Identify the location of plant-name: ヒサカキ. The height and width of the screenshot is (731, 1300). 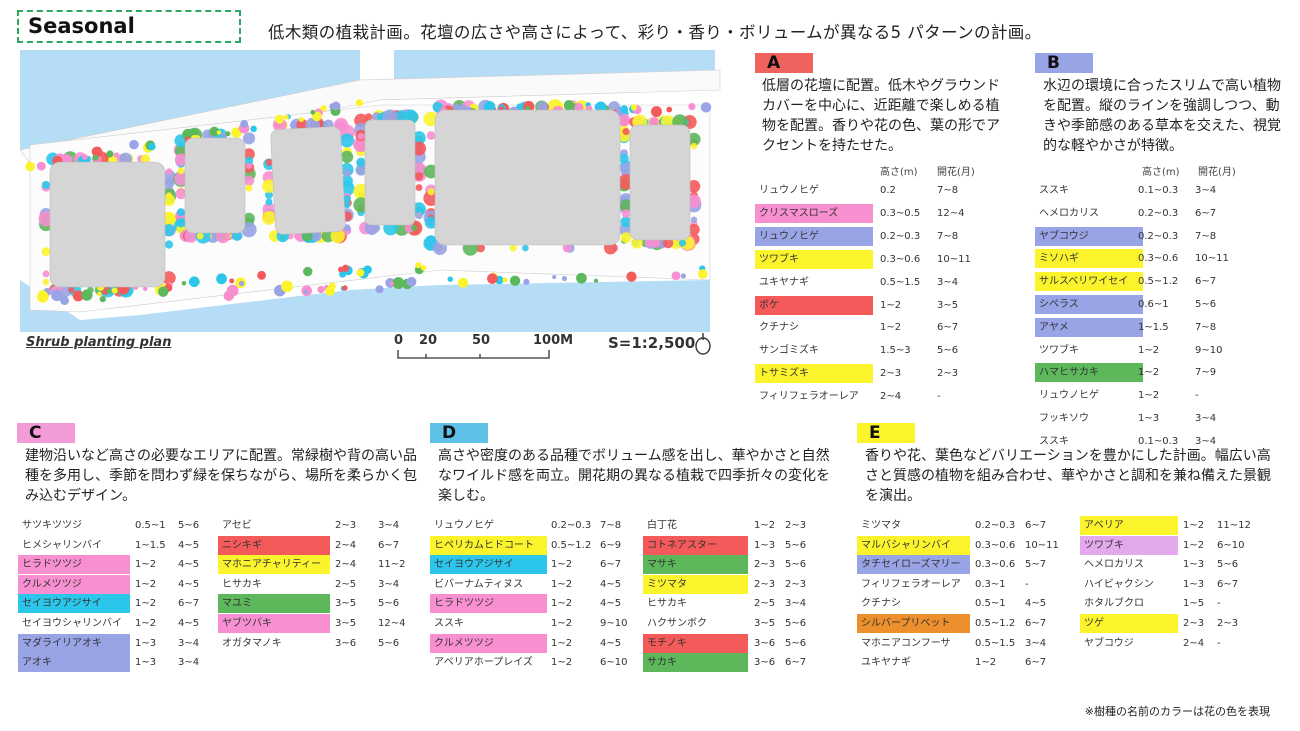
(667, 604).